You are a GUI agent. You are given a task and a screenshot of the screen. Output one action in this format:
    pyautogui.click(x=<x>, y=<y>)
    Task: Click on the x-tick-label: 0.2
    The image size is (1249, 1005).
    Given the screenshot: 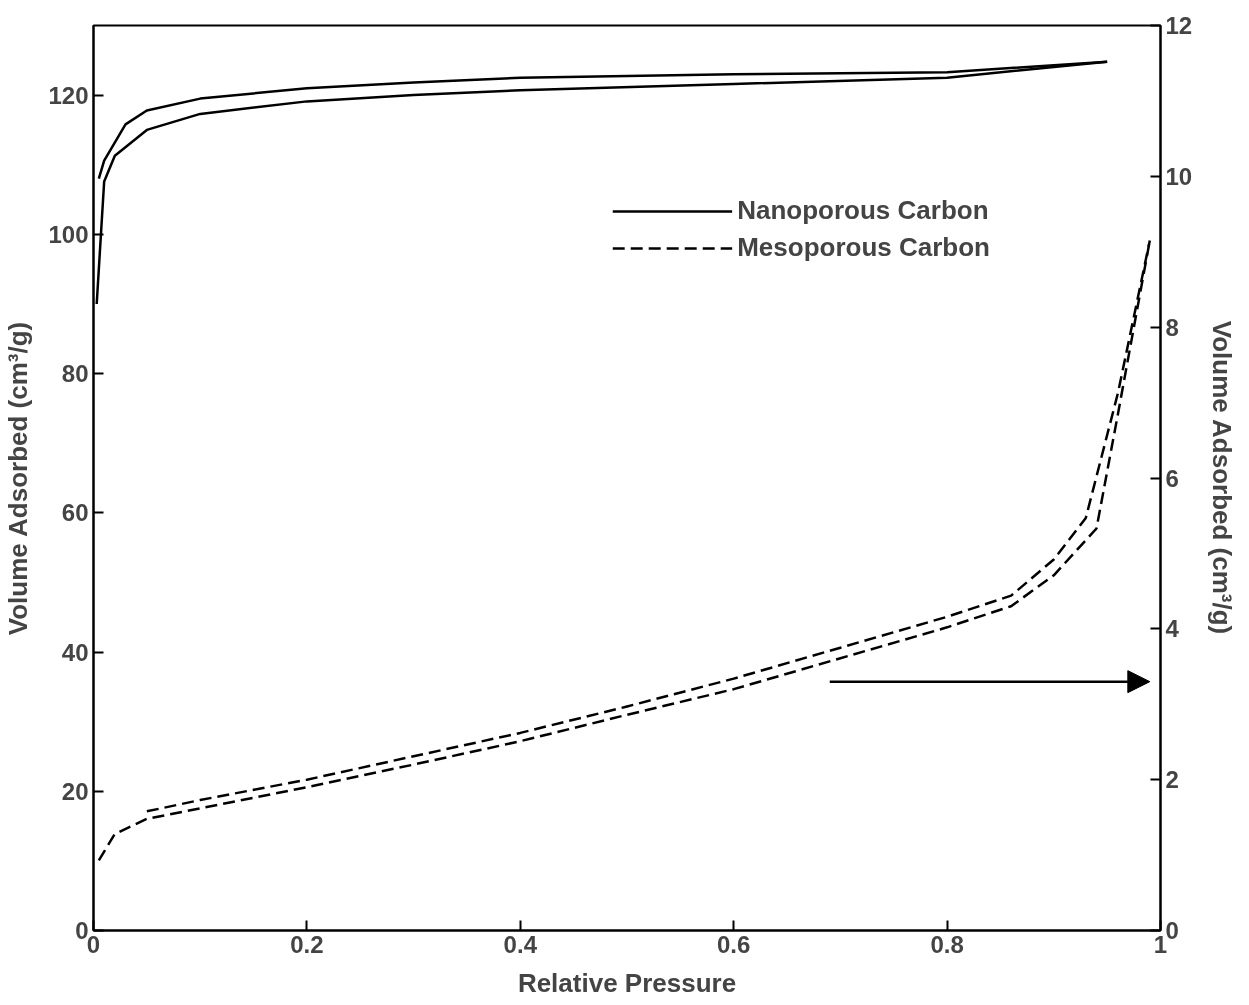 What is the action you would take?
    pyautogui.click(x=307, y=944)
    